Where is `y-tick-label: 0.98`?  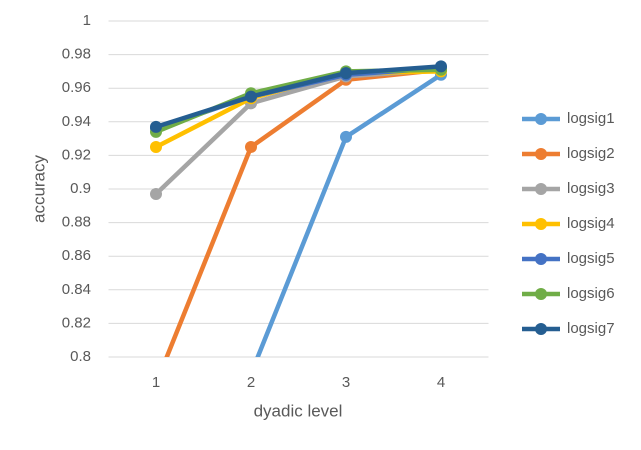 y-tick-label: 0.98 is located at coordinates (76, 54).